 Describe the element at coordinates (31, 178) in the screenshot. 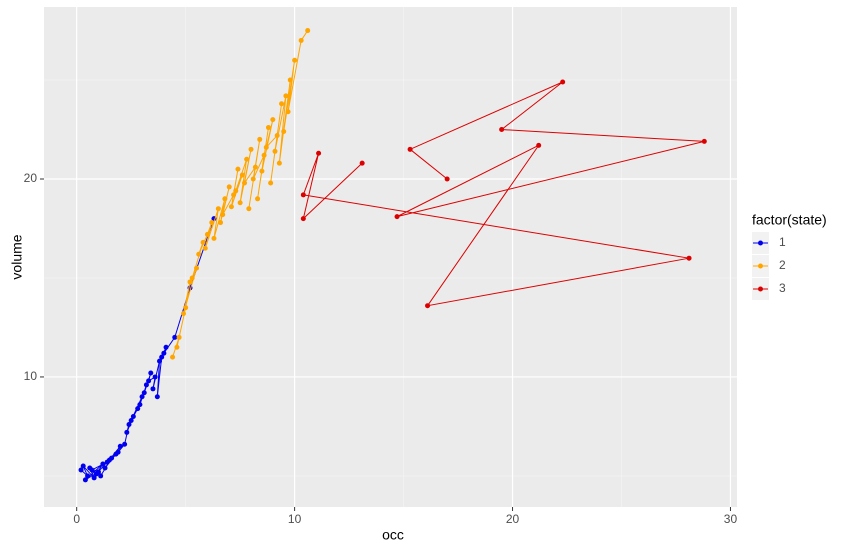

I see `y-tick-label: 20` at that location.